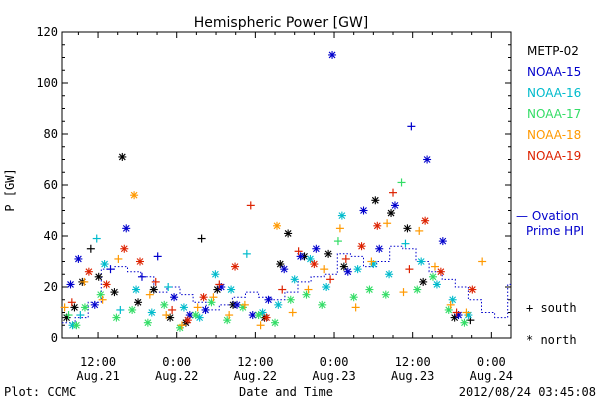  I want to click on legend-series-name: NOAA-17, so click(554, 114).